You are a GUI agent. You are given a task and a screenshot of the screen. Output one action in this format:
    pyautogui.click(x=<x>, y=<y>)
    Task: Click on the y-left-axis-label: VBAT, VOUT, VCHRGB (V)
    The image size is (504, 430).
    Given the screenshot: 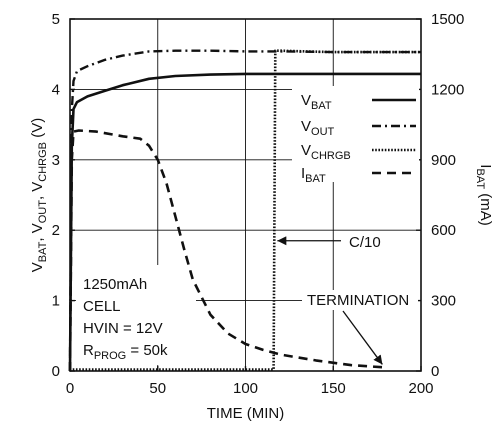 What is the action you would take?
    pyautogui.click(x=39, y=195)
    